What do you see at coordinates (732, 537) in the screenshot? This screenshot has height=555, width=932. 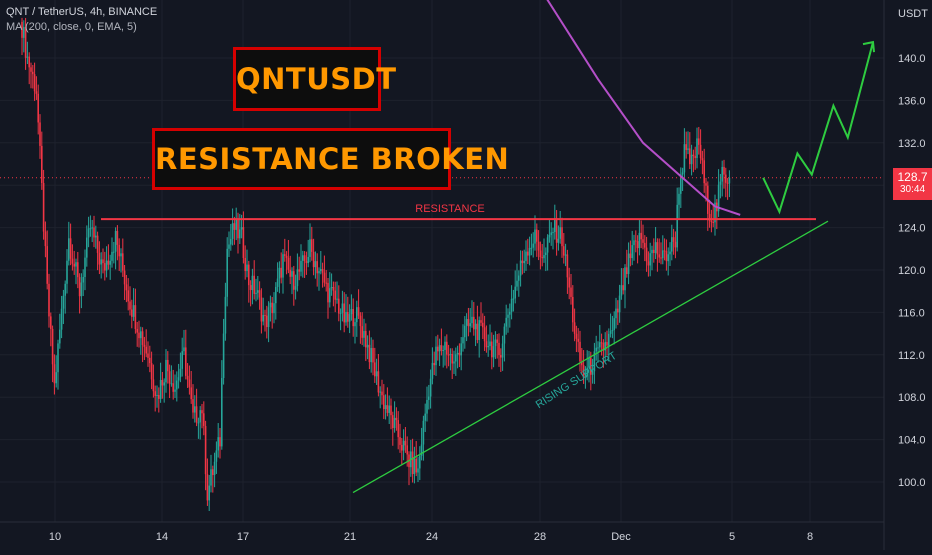 I see `x-tick-label: 5` at bounding box center [732, 537].